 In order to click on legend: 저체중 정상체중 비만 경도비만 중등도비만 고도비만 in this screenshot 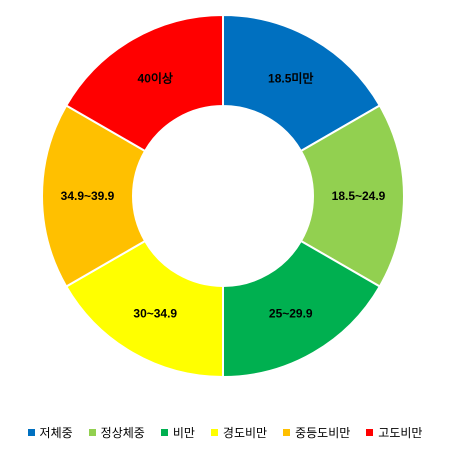, I will do `click(225, 432)`.